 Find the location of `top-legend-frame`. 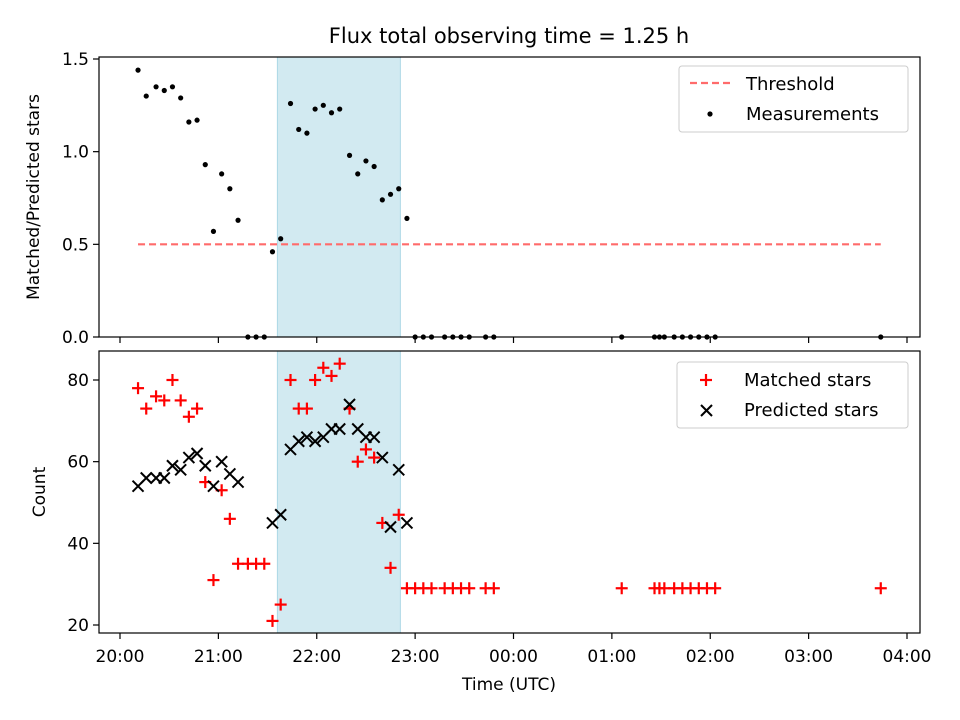

top-legend-frame is located at coordinates (793, 99).